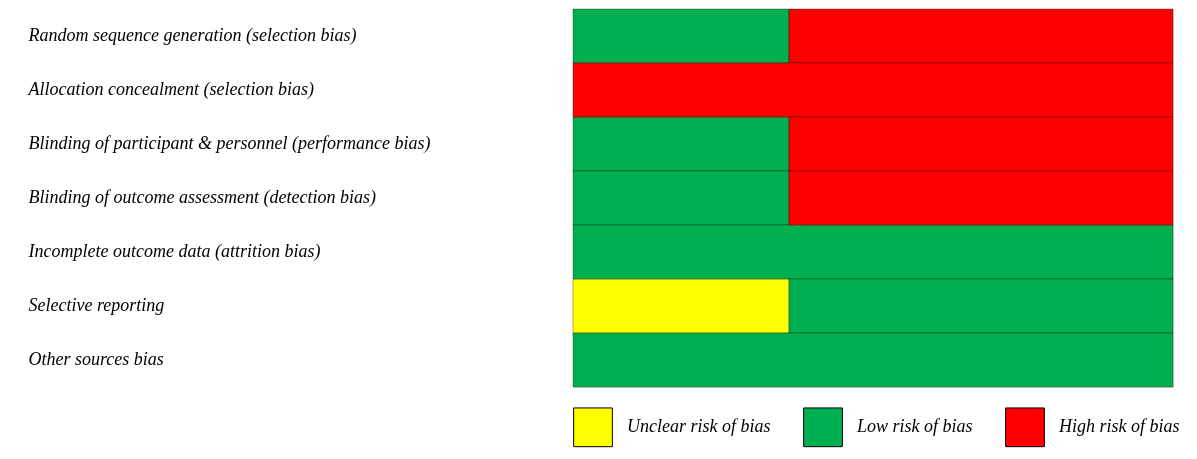 Image resolution: width=1197 pixels, height=459 pixels. Describe the element at coordinates (1119, 426) in the screenshot. I see `legend-label: High risk of bias` at that location.